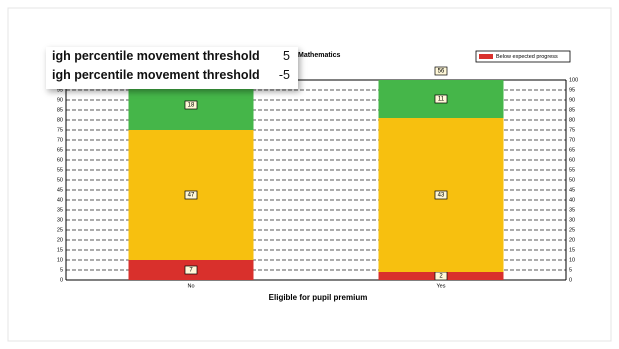  I want to click on threshold-row: igh percentile movement threshold 5, so click(172, 56).